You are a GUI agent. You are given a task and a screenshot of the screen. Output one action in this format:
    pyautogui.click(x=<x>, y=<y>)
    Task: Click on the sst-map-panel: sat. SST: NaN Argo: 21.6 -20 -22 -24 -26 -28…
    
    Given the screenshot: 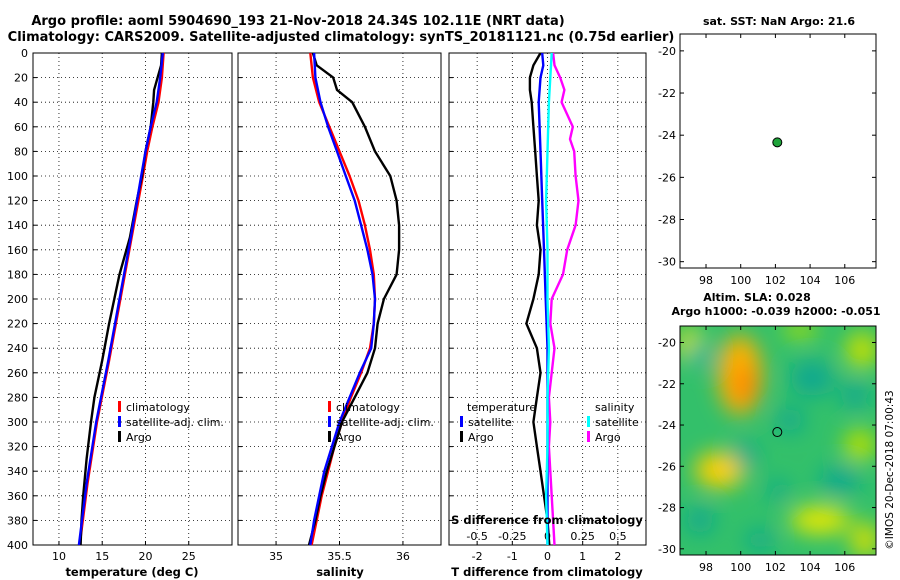 What is the action you would take?
    pyautogui.click(x=767, y=151)
    